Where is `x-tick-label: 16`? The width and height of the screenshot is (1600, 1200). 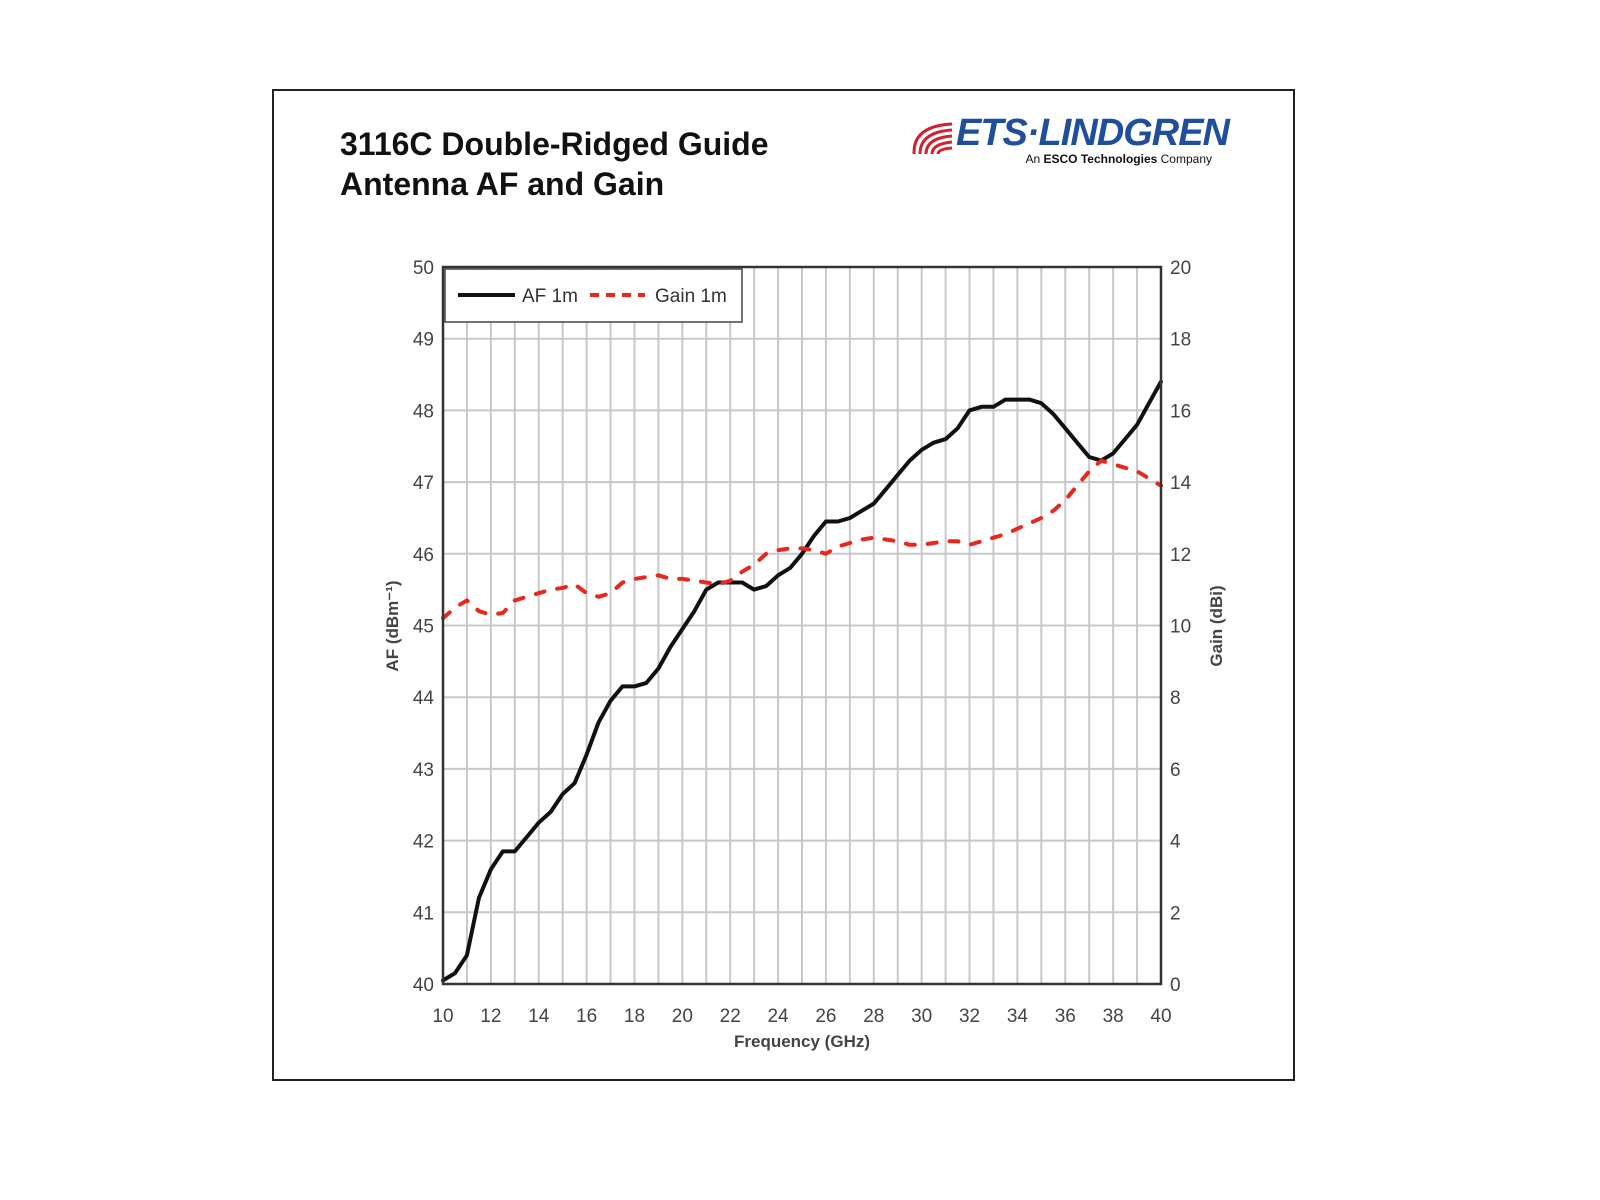
x-tick-label: 16 is located at coordinates (586, 1016).